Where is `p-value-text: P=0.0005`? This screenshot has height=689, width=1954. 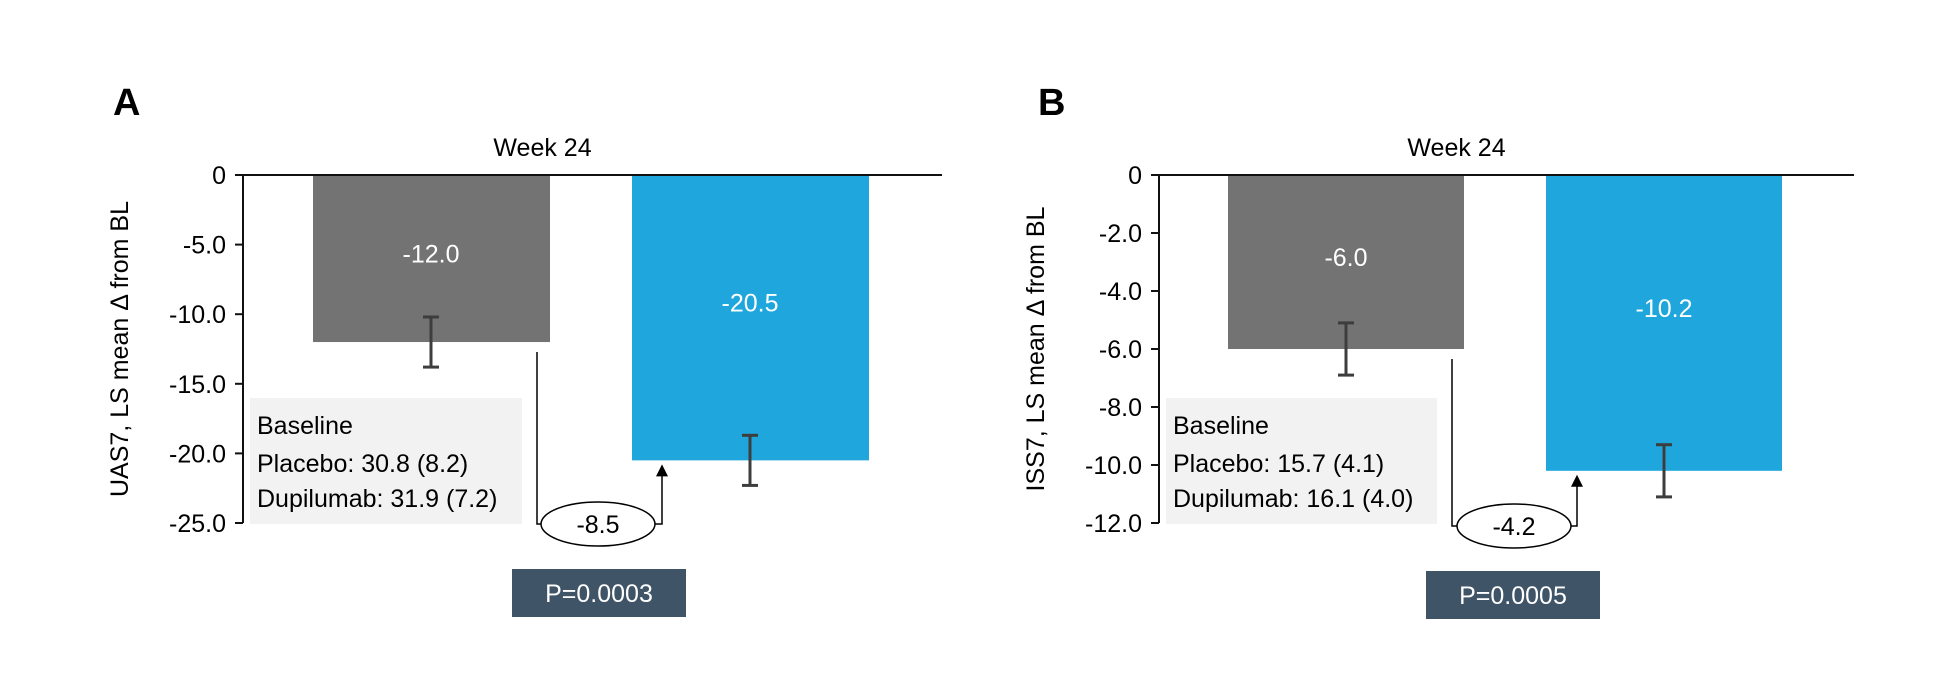 p-value-text: P=0.0005 is located at coordinates (1513, 596).